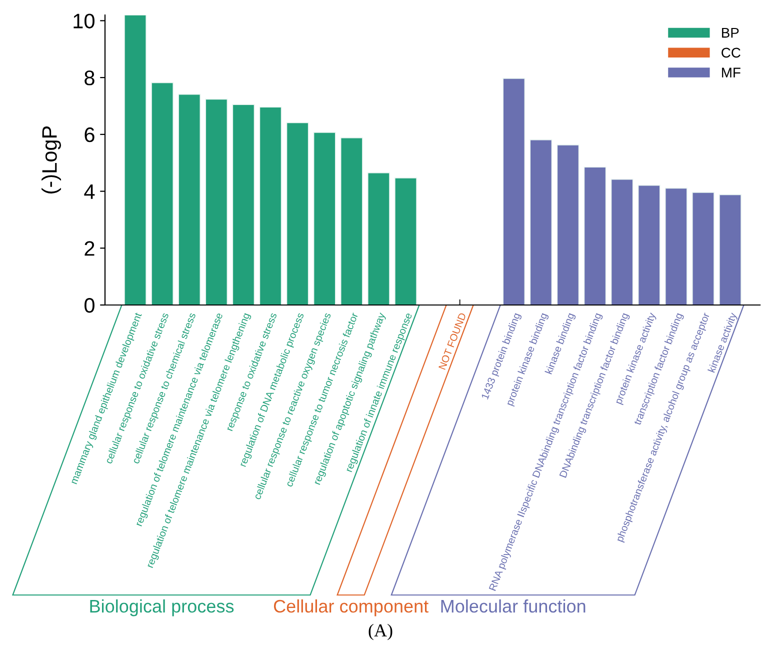 This screenshot has width=761, height=660. What do you see at coordinates (84, 21) in the screenshot?
I see `y-tick-label: 10` at bounding box center [84, 21].